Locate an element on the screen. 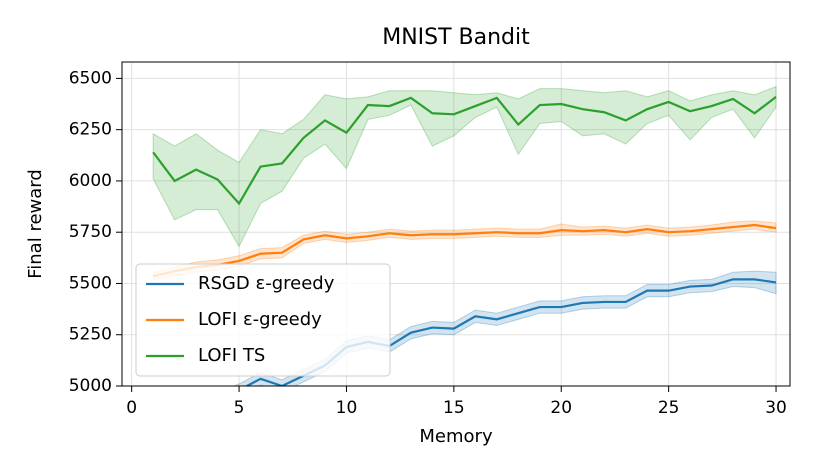  legend: RSGD ε-greedy LOFI ε-greedy LOFI TS is located at coordinates (263, 320).